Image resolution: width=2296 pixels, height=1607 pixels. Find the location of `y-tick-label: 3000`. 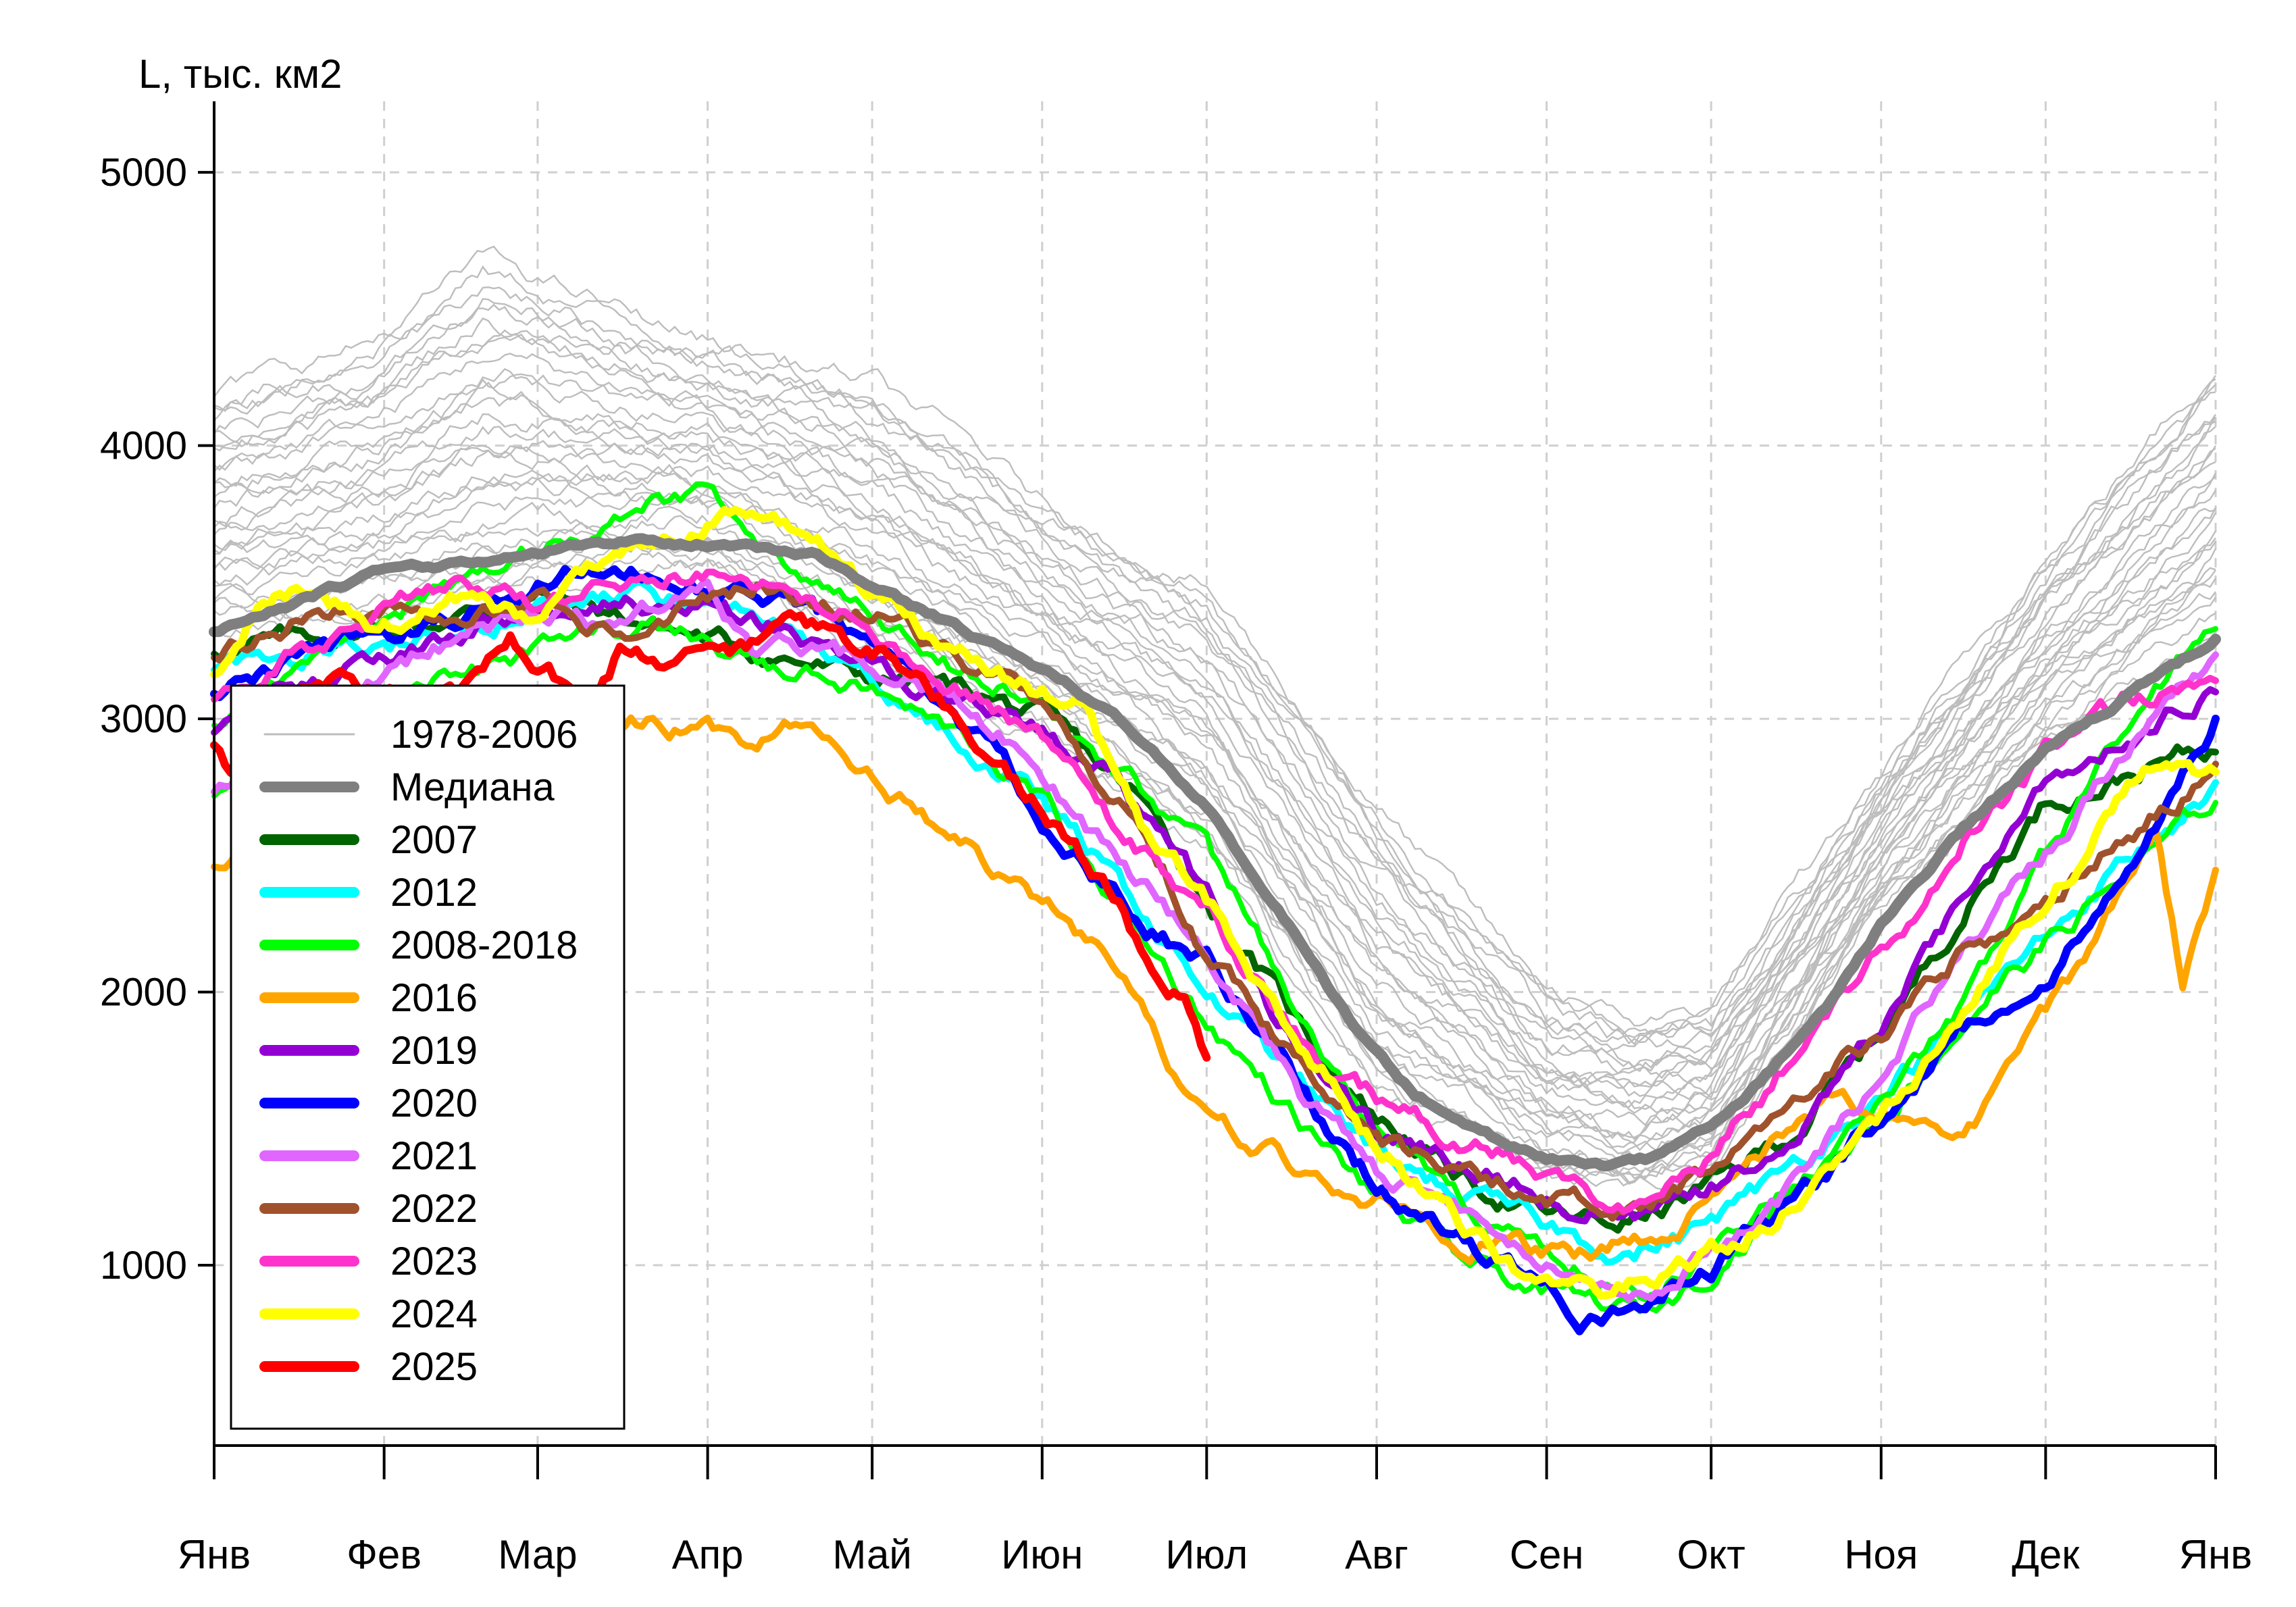

y-tick-label: 3000 is located at coordinates (143, 719).